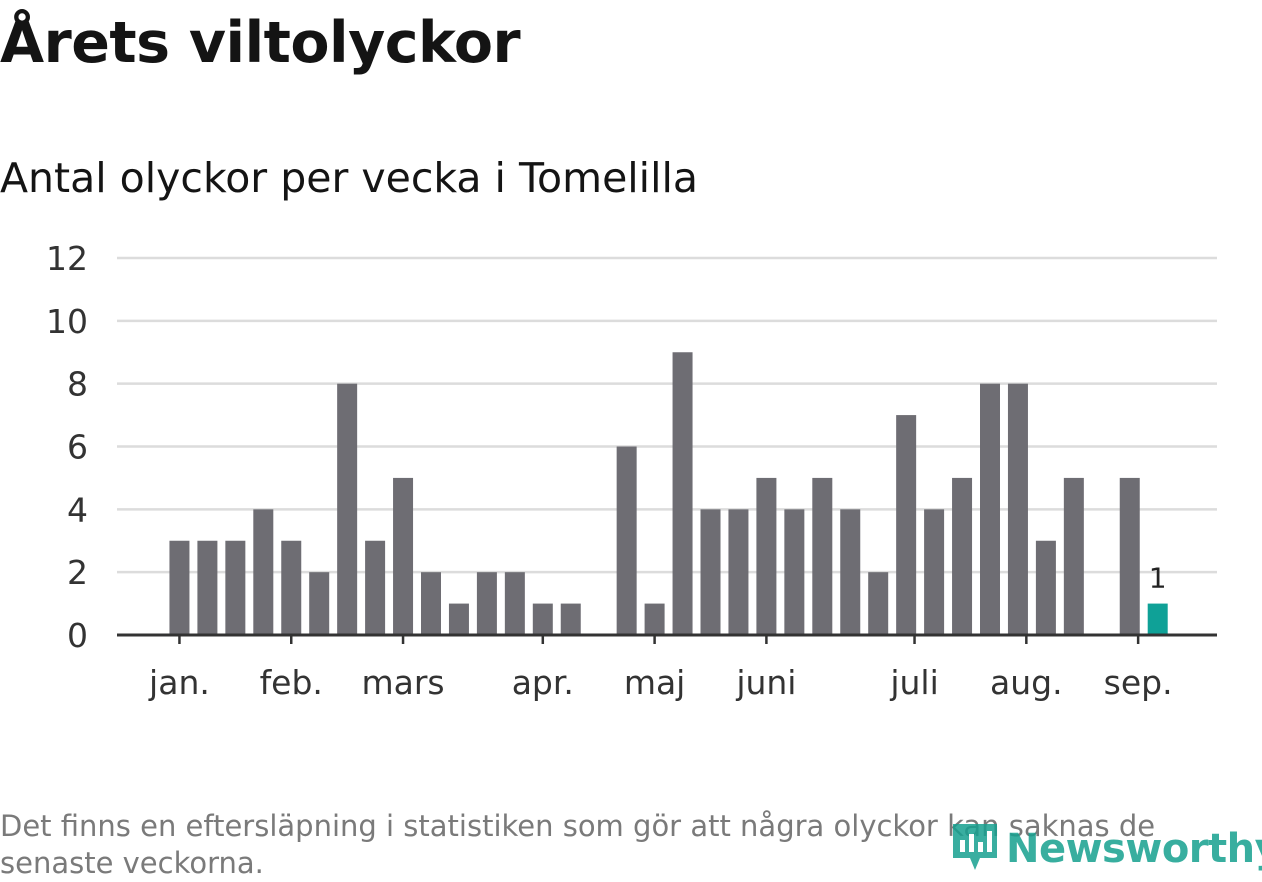 This screenshot has height=882, width=1262. Describe the element at coordinates (77, 572) in the screenshot. I see `y-tick-label: 2` at that location.